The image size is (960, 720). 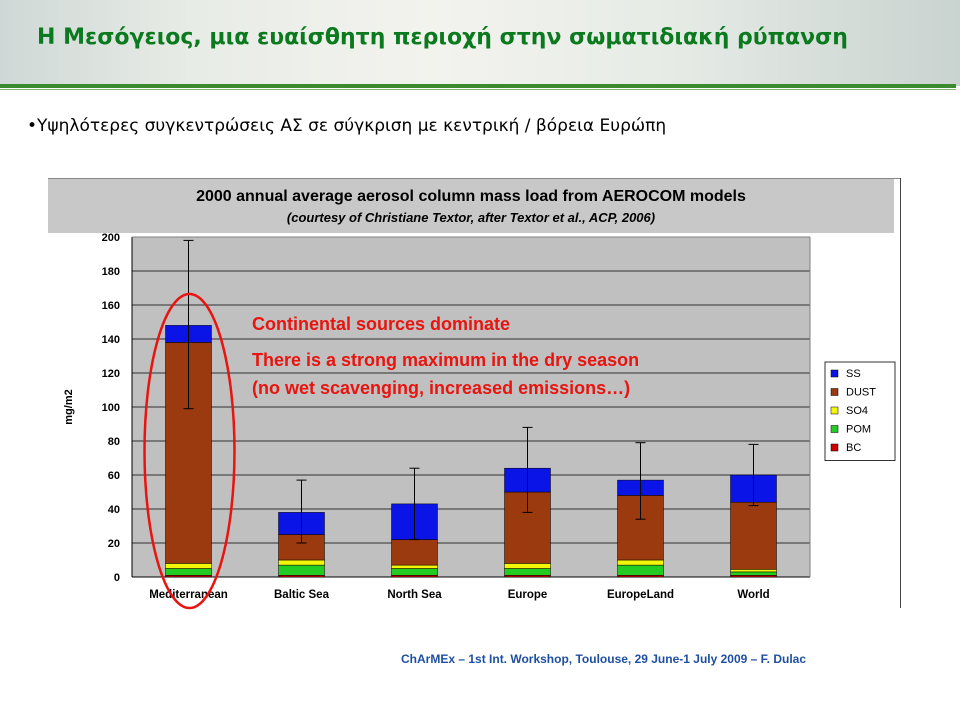 I want to click on y-tick-label: 200, so click(x=111, y=238).